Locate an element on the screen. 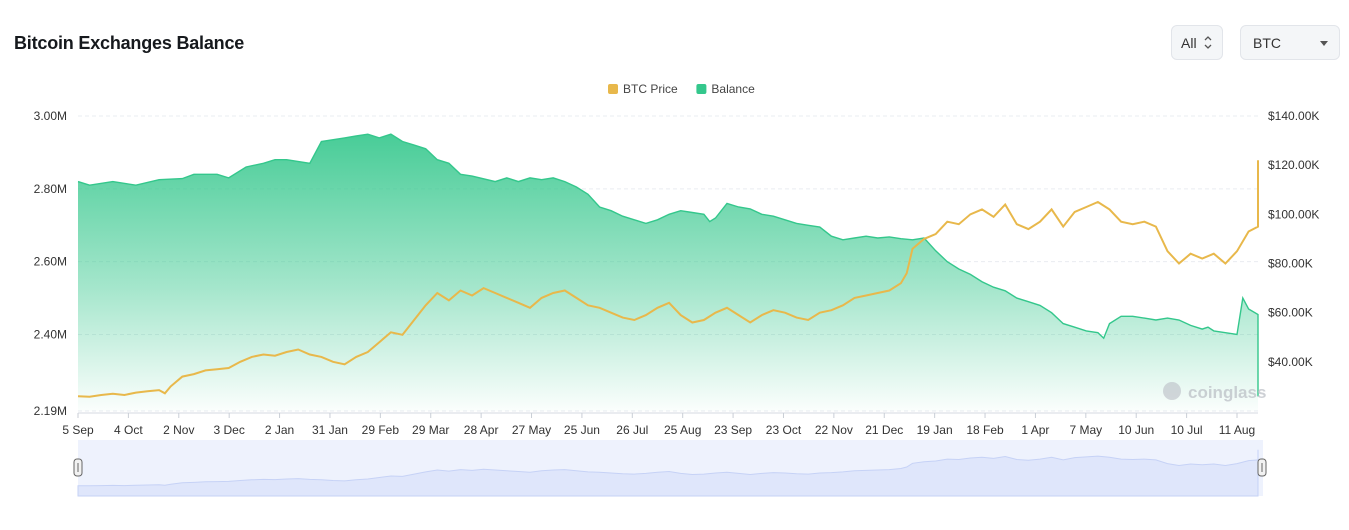 The width and height of the screenshot is (1349, 530). asset-select-label: BTC is located at coordinates (1267, 42).